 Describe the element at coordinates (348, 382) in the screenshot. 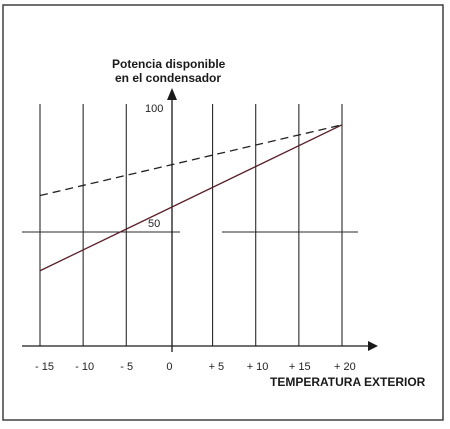

I see `x-axis-title: TEMPERATURA EXTERIOR` at that location.